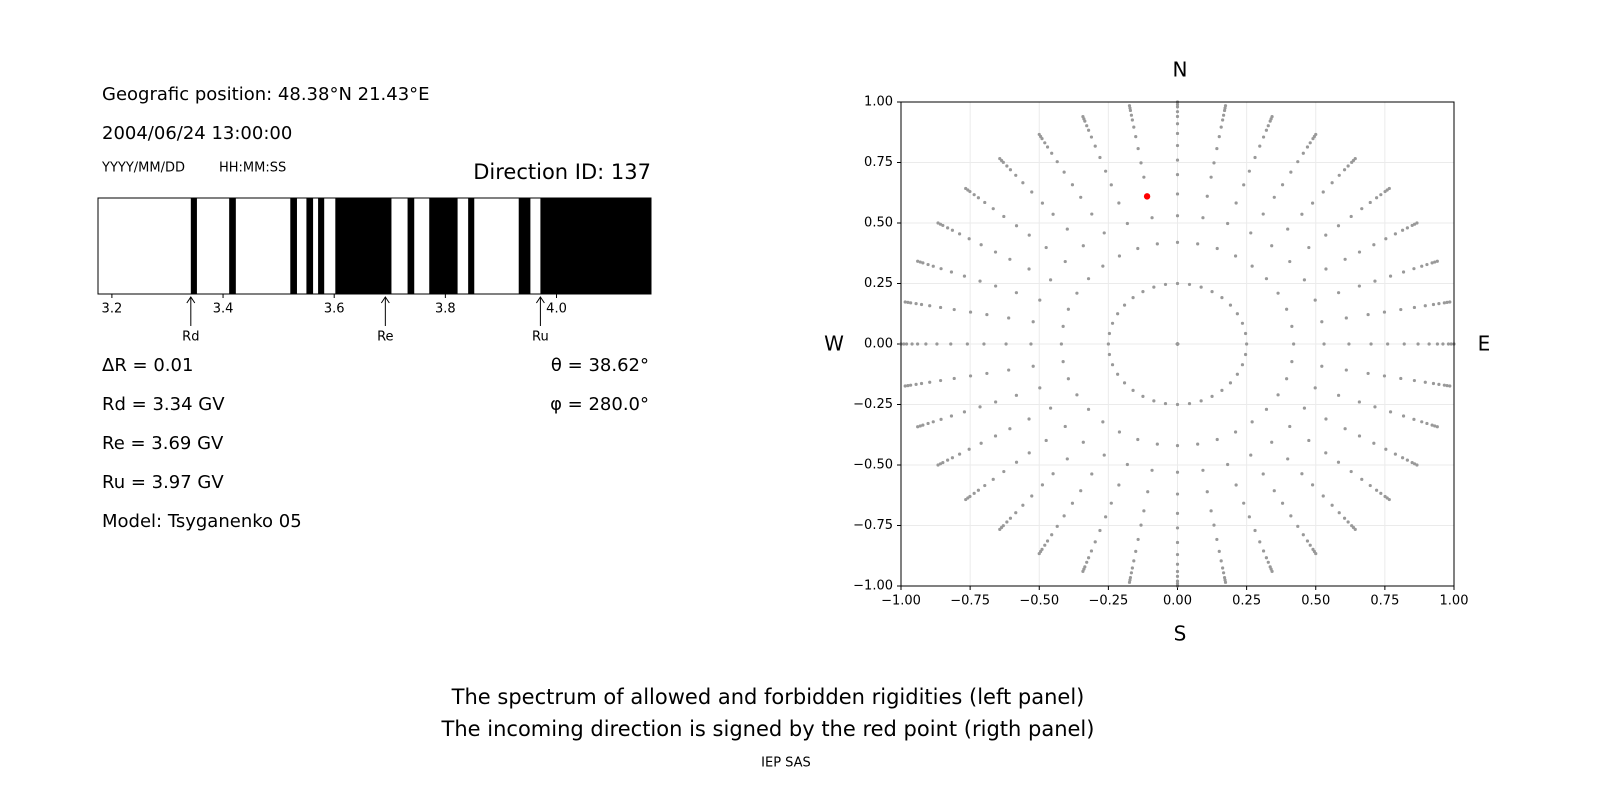 This screenshot has width=1600, height=800. Describe the element at coordinates (1180, 634) in the screenshot. I see `compass: S` at that location.